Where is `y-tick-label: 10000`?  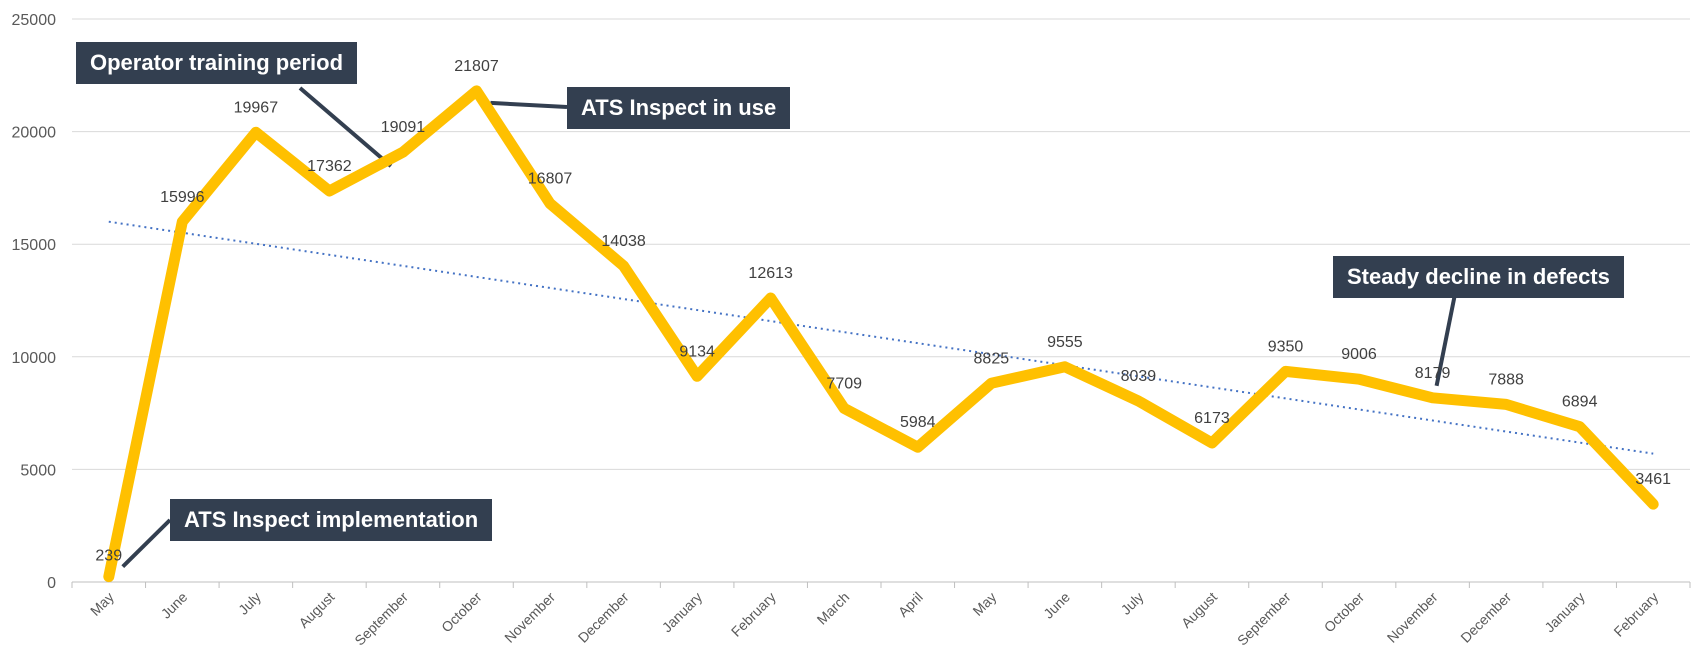
y-tick-label: 10000 is located at coordinates (34, 358).